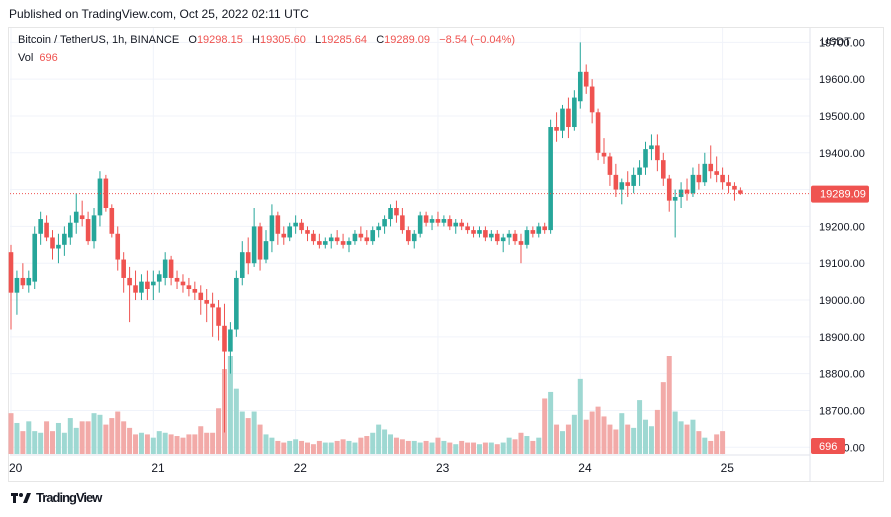 The width and height of the screenshot is (891, 517). I want to click on tradingview-brand: TradingView, so click(69, 497).